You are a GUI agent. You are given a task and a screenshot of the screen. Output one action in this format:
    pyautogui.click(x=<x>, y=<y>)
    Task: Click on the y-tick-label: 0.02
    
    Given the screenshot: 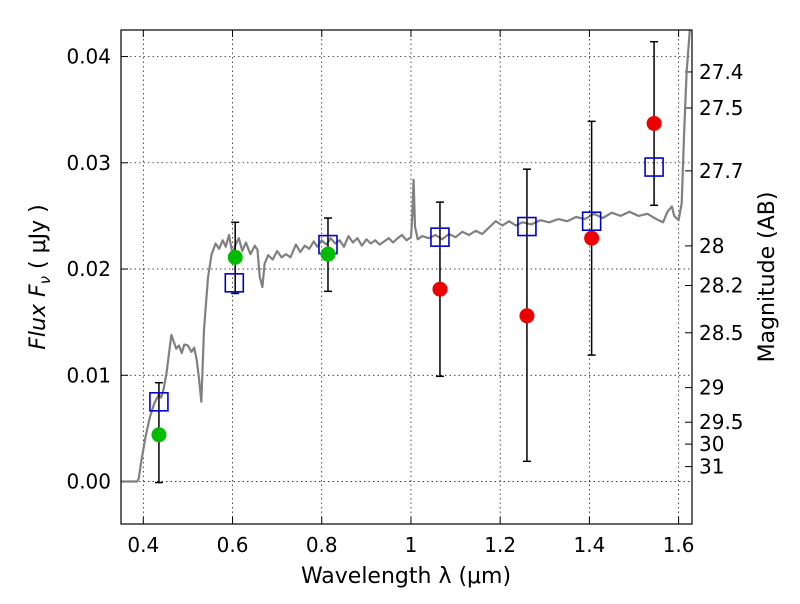 What is the action you would take?
    pyautogui.click(x=88, y=269)
    